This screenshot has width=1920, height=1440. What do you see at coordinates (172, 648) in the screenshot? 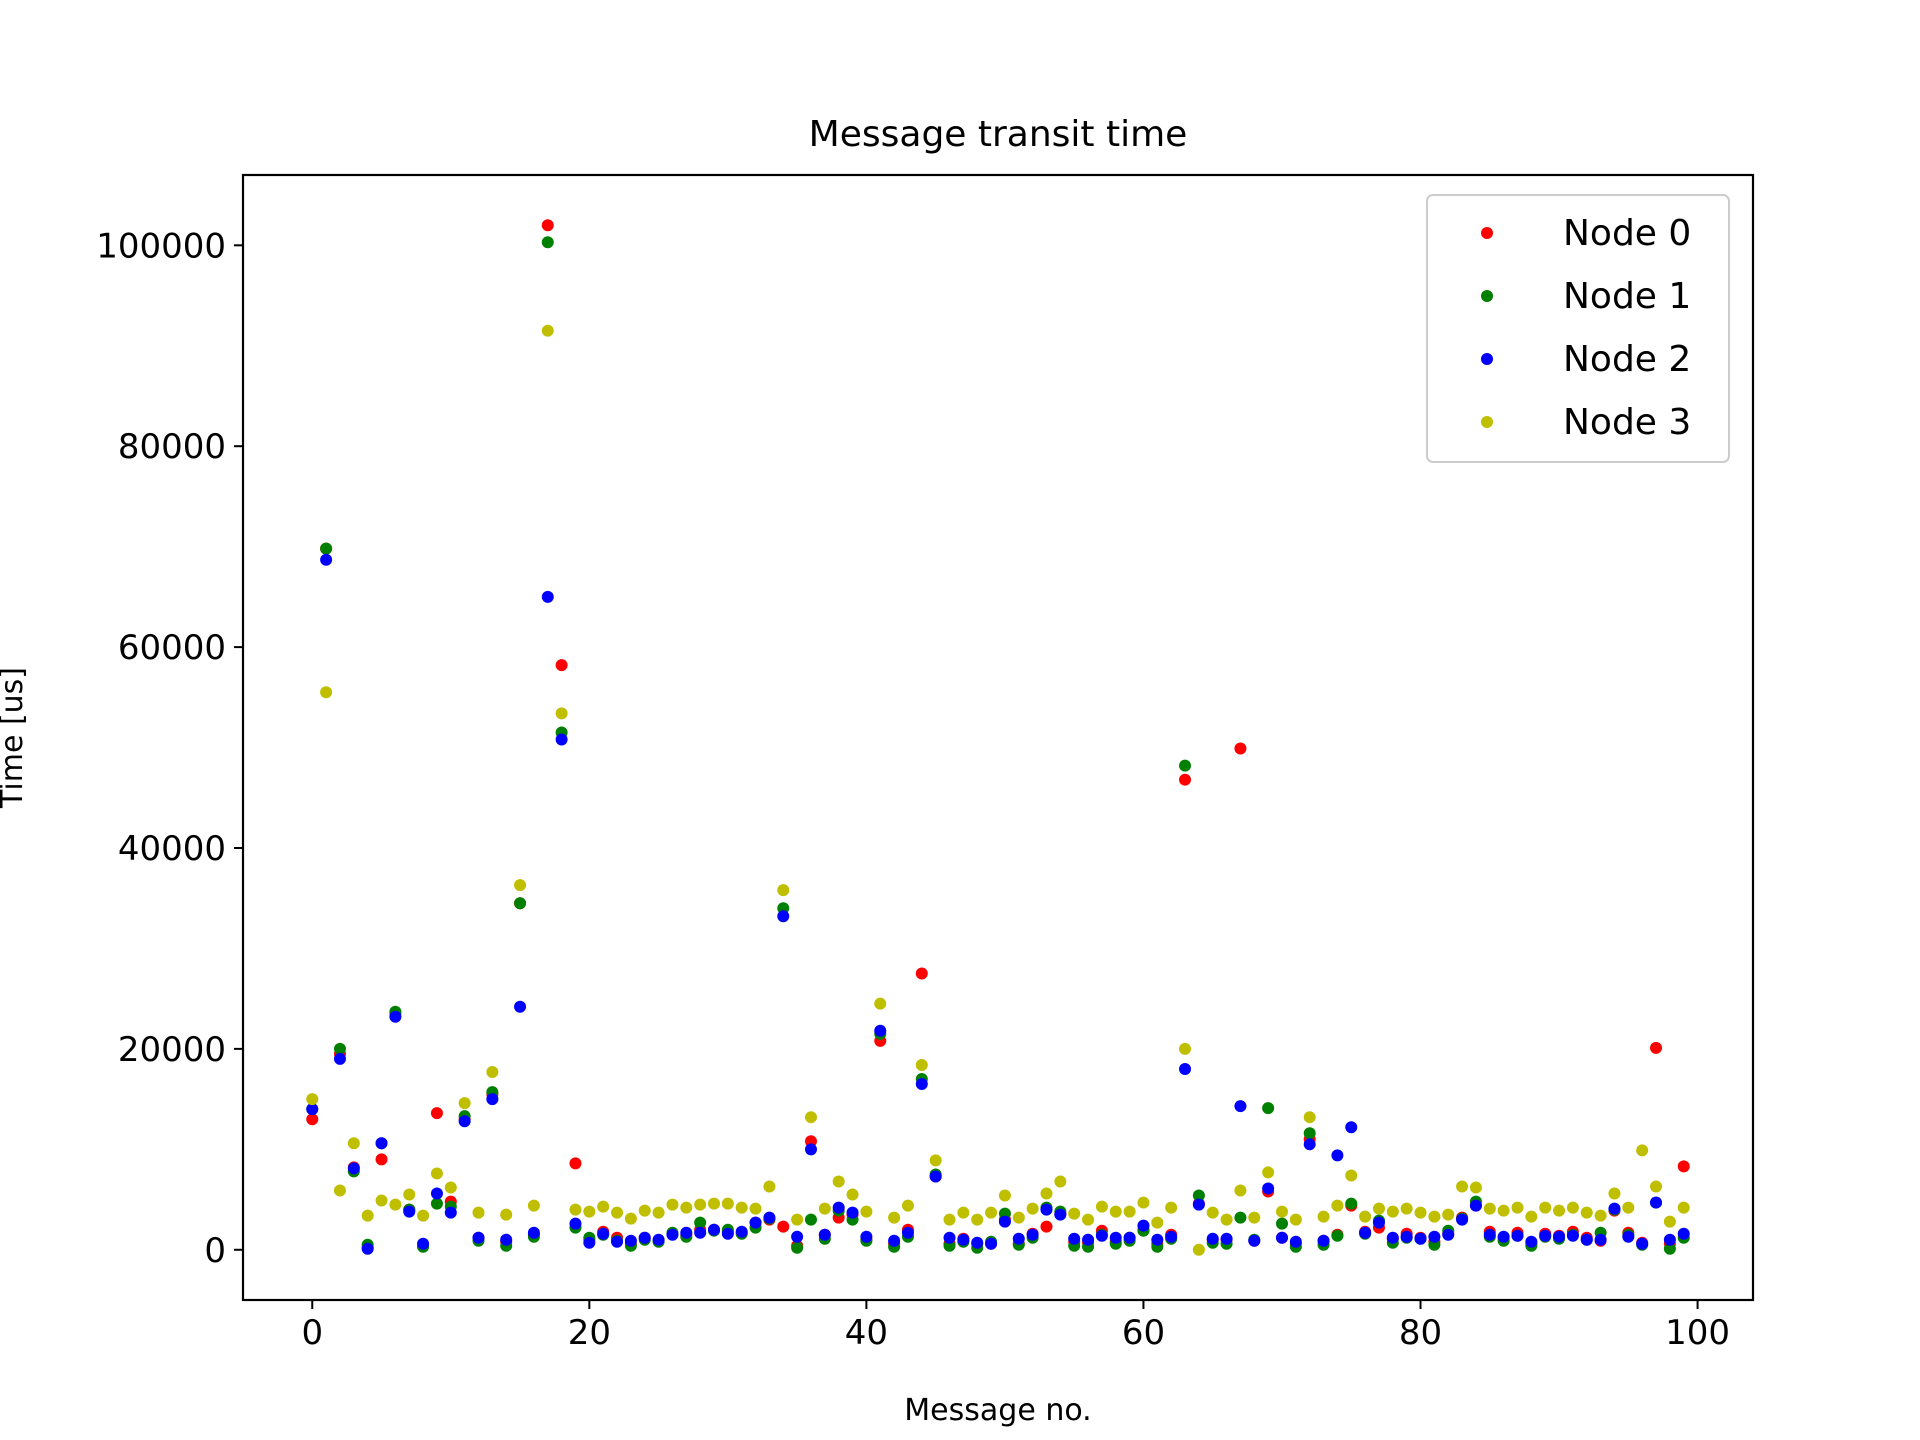
I see `y-tick-label: 60000` at bounding box center [172, 648].